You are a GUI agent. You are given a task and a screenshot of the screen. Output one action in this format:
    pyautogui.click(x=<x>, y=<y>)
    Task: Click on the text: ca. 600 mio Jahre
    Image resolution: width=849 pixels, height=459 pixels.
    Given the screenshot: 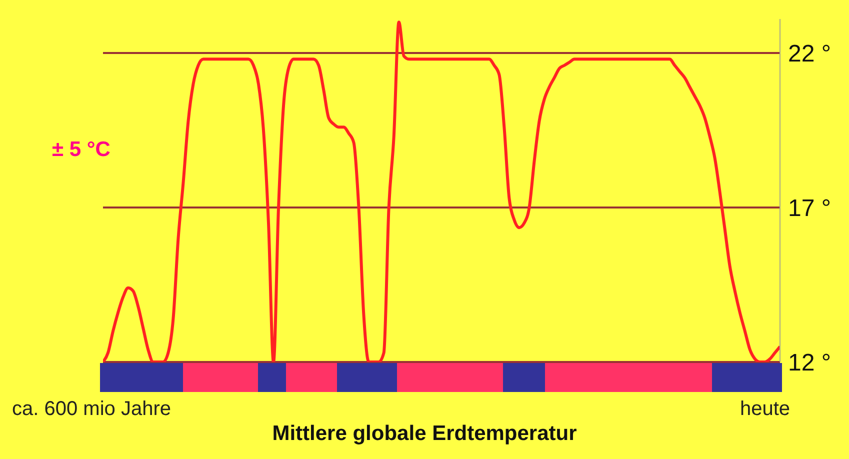 What is the action you would take?
    pyautogui.click(x=91, y=409)
    